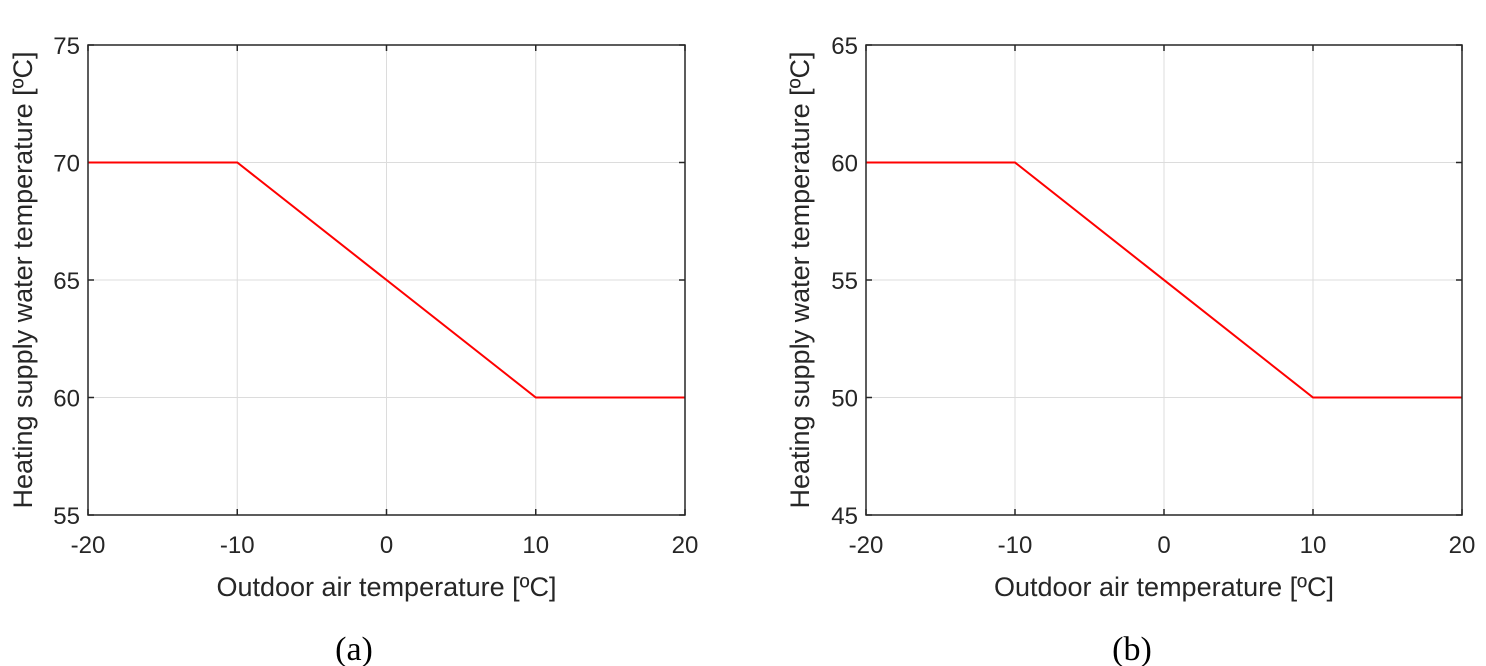 The width and height of the screenshot is (1486, 666). Describe the element at coordinates (844, 516) in the screenshot. I see `y-tick-label: 45` at that location.